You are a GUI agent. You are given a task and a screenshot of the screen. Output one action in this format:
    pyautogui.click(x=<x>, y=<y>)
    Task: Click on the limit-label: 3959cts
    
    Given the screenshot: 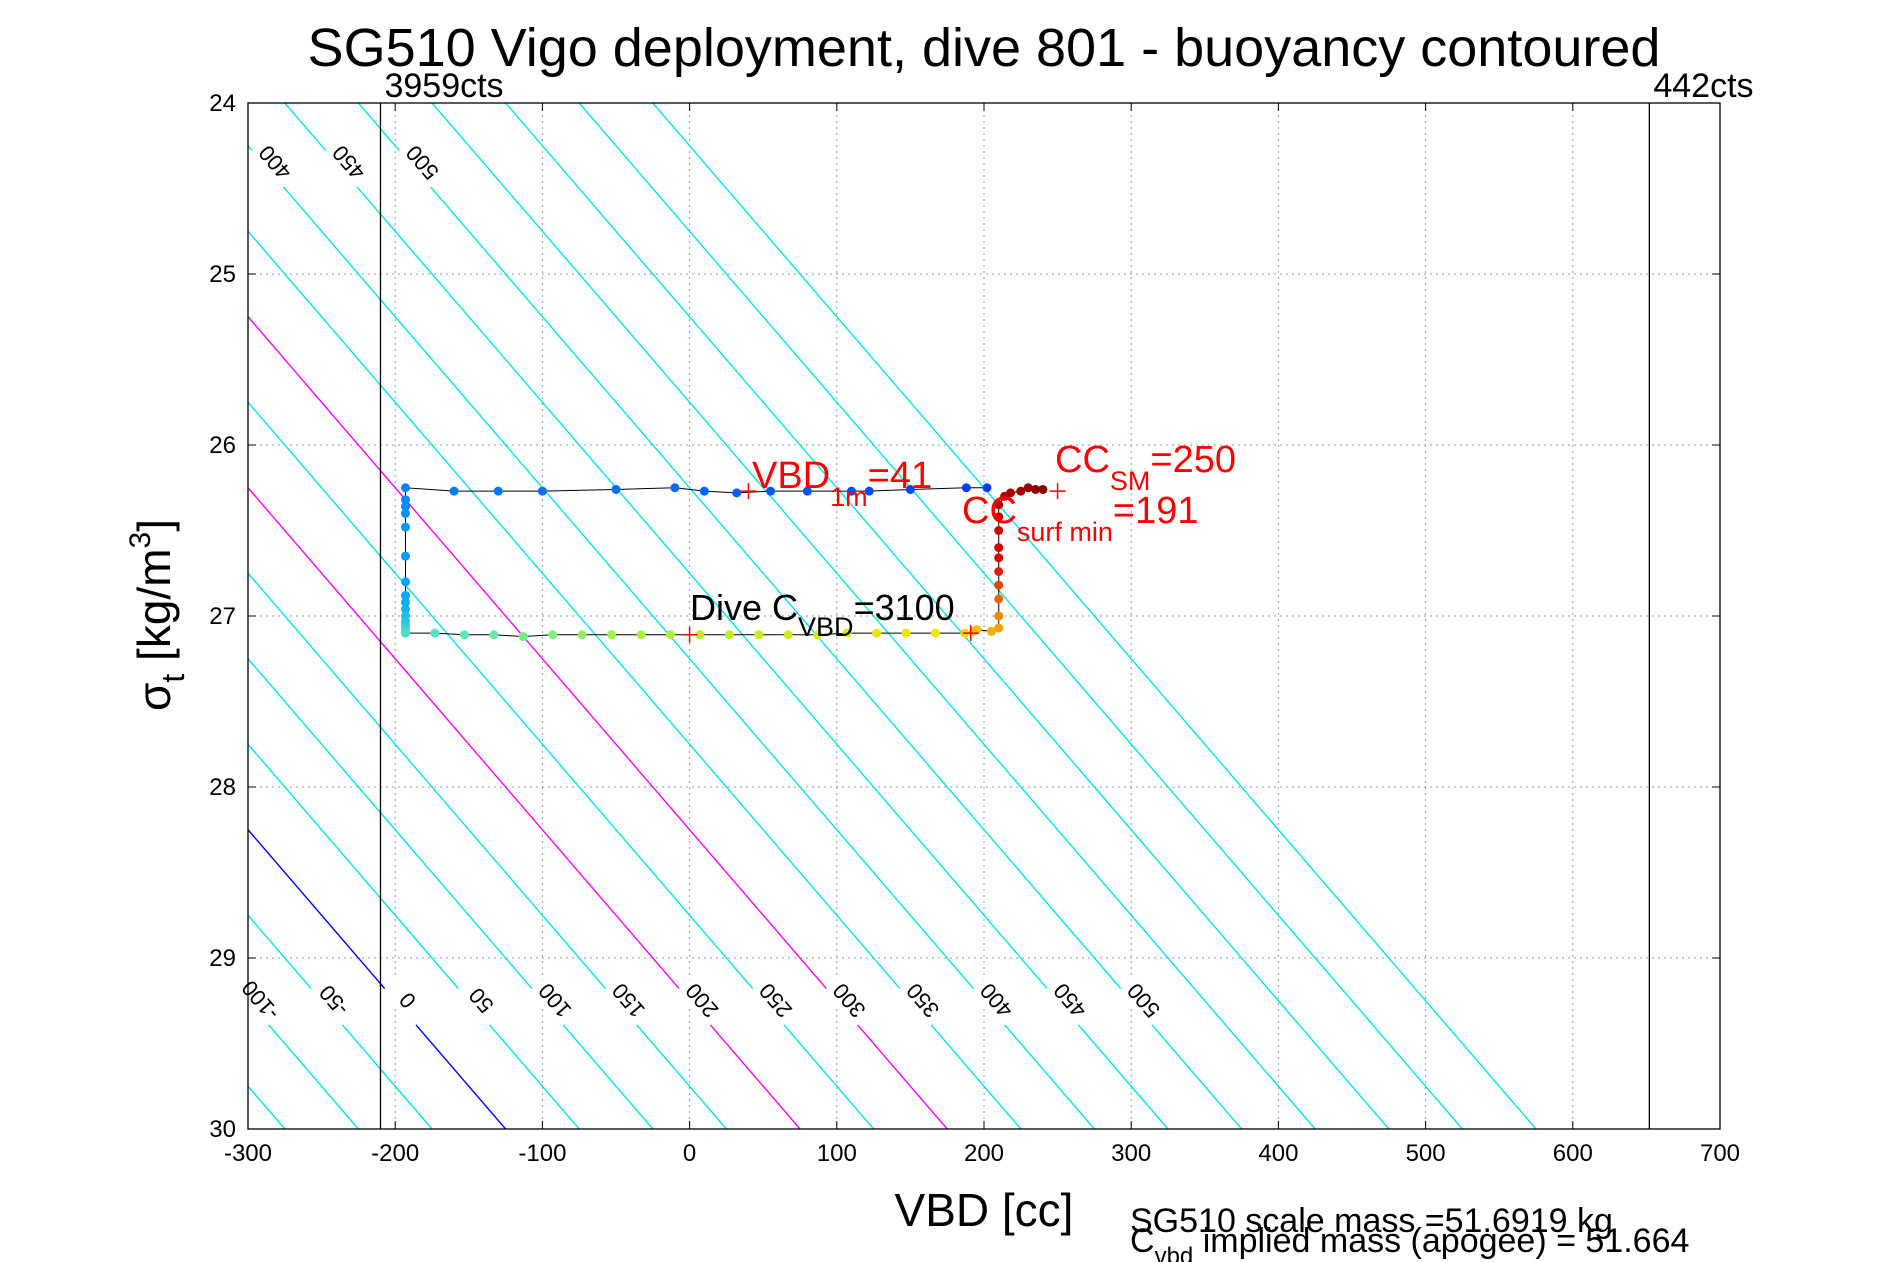 What is the action you would take?
    pyautogui.click(x=443, y=86)
    